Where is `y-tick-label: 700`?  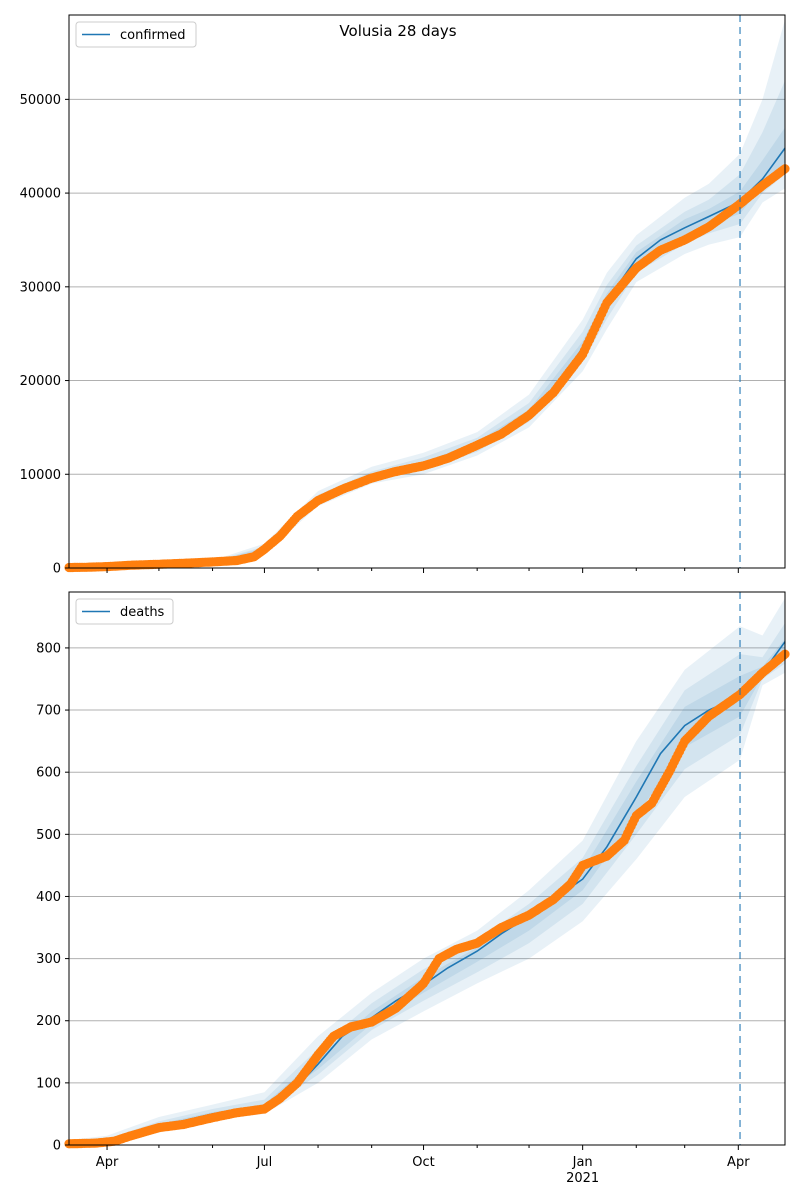 y-tick-label: 700 is located at coordinates (48, 711).